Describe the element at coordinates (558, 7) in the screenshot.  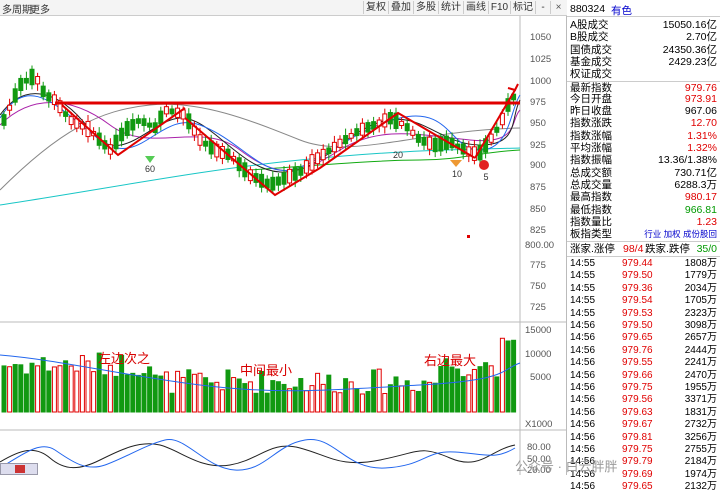
I see `close-icon: ×` at that location.